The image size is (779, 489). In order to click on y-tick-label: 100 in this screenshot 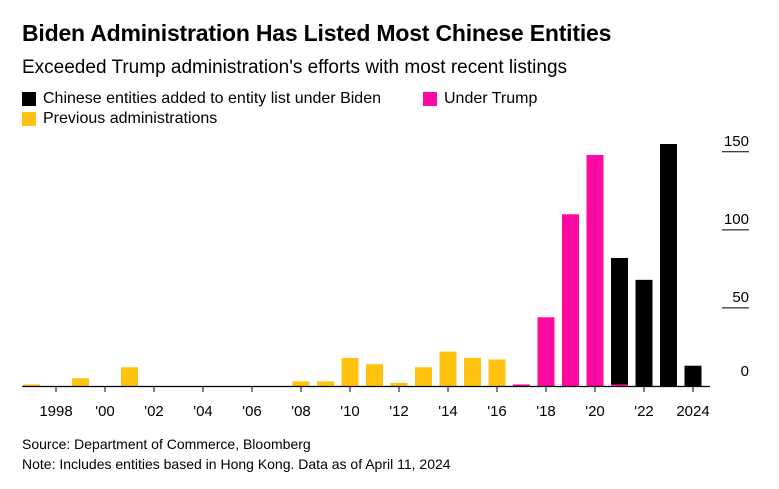, I will do `click(736, 219)`.